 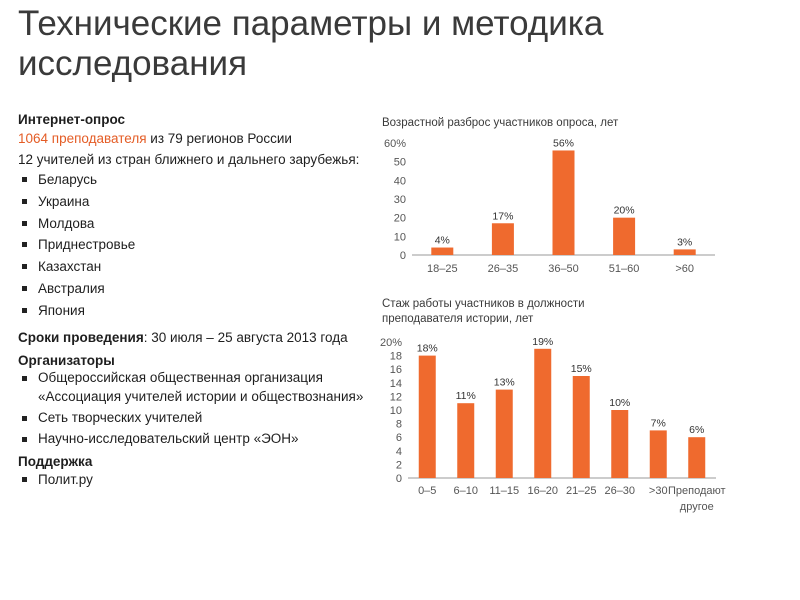 What do you see at coordinates (427, 491) in the screenshot?
I see `x-tick-label: 0–5` at bounding box center [427, 491].